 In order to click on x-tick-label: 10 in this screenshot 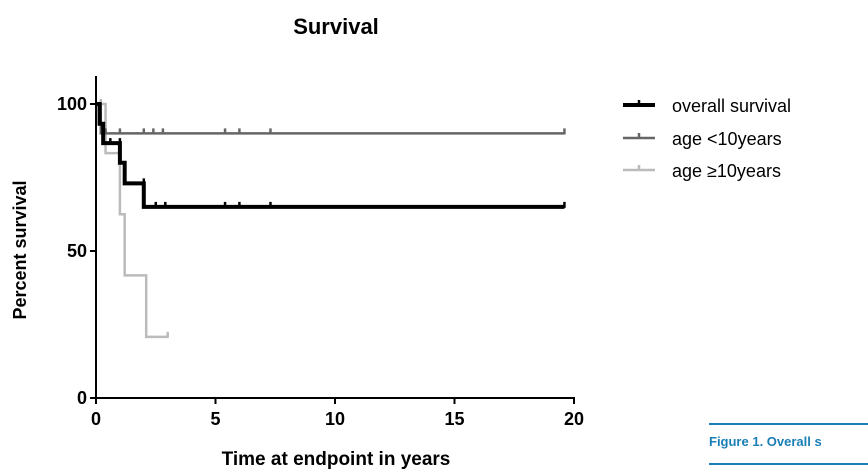, I will do `click(335, 419)`.